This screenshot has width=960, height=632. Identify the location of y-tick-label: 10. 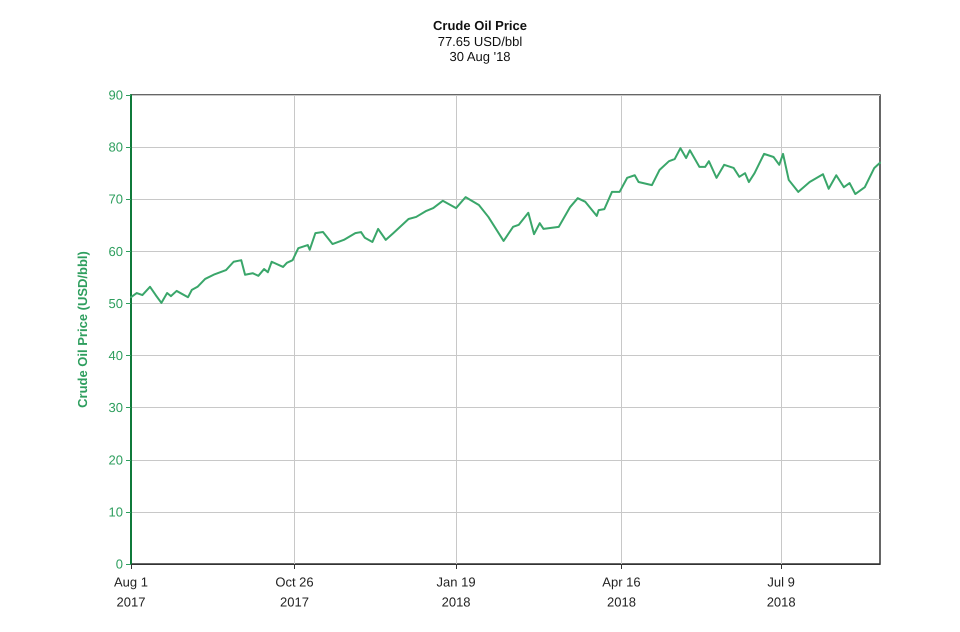
(115, 512).